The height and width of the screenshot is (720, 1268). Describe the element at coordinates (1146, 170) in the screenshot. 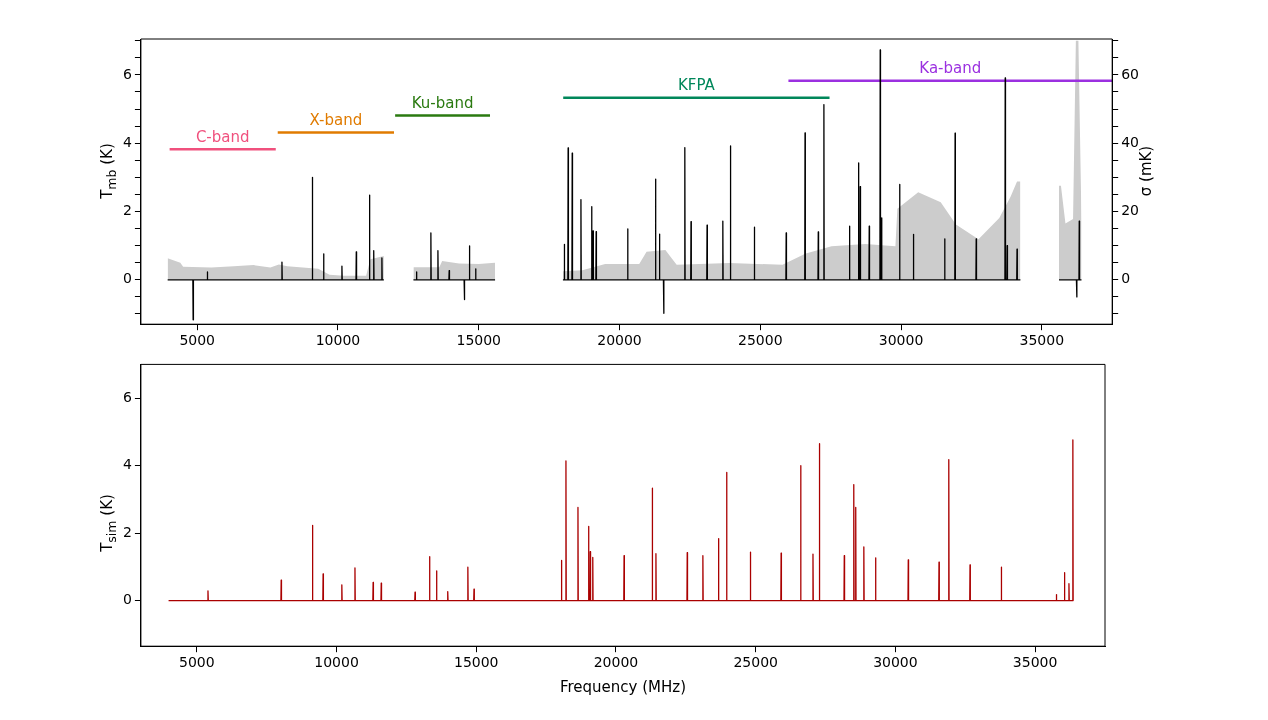

I see `y2-axis-title: σ (mK)` at that location.